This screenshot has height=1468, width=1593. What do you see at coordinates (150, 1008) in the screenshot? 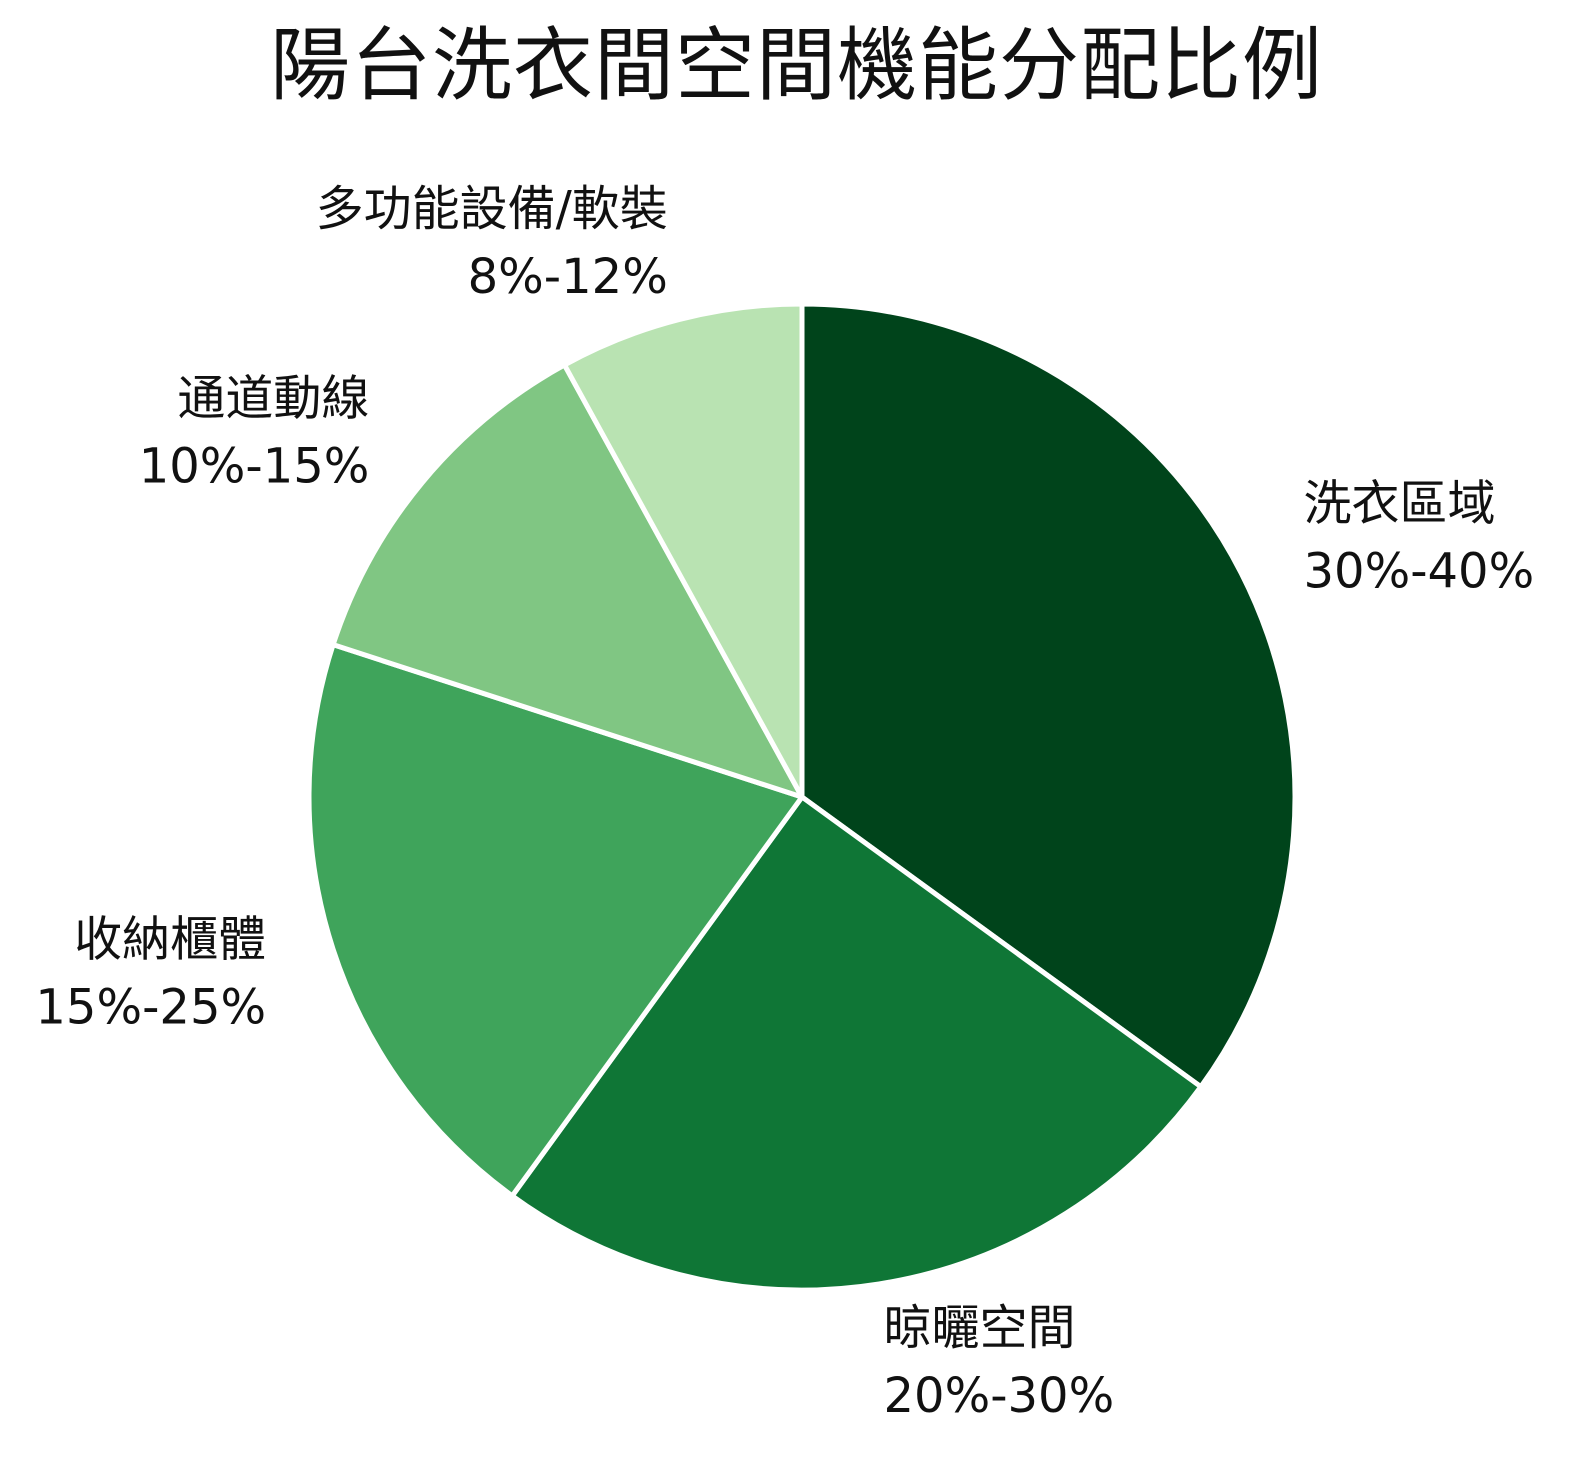
I see `slice-range-label: 15%-25%` at bounding box center [150, 1008].